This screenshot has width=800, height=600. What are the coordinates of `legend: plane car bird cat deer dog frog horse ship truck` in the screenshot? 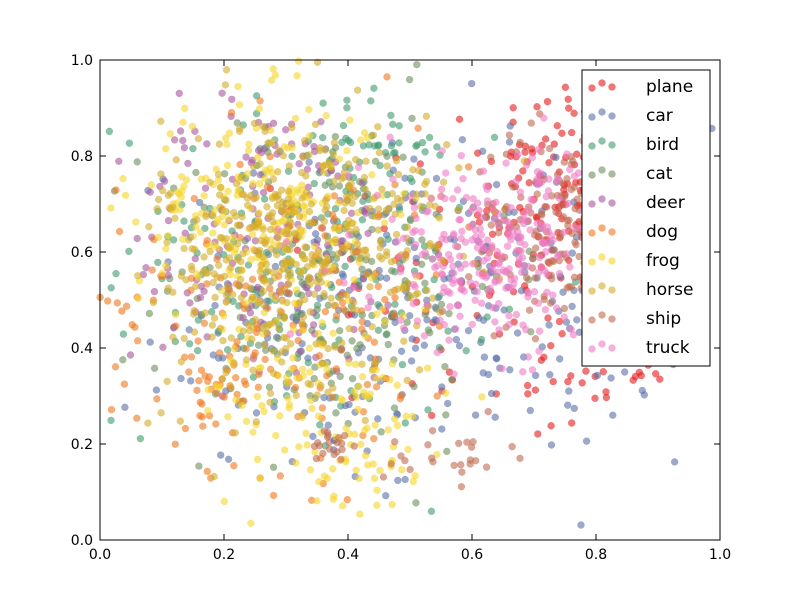 It's located at (646, 218).